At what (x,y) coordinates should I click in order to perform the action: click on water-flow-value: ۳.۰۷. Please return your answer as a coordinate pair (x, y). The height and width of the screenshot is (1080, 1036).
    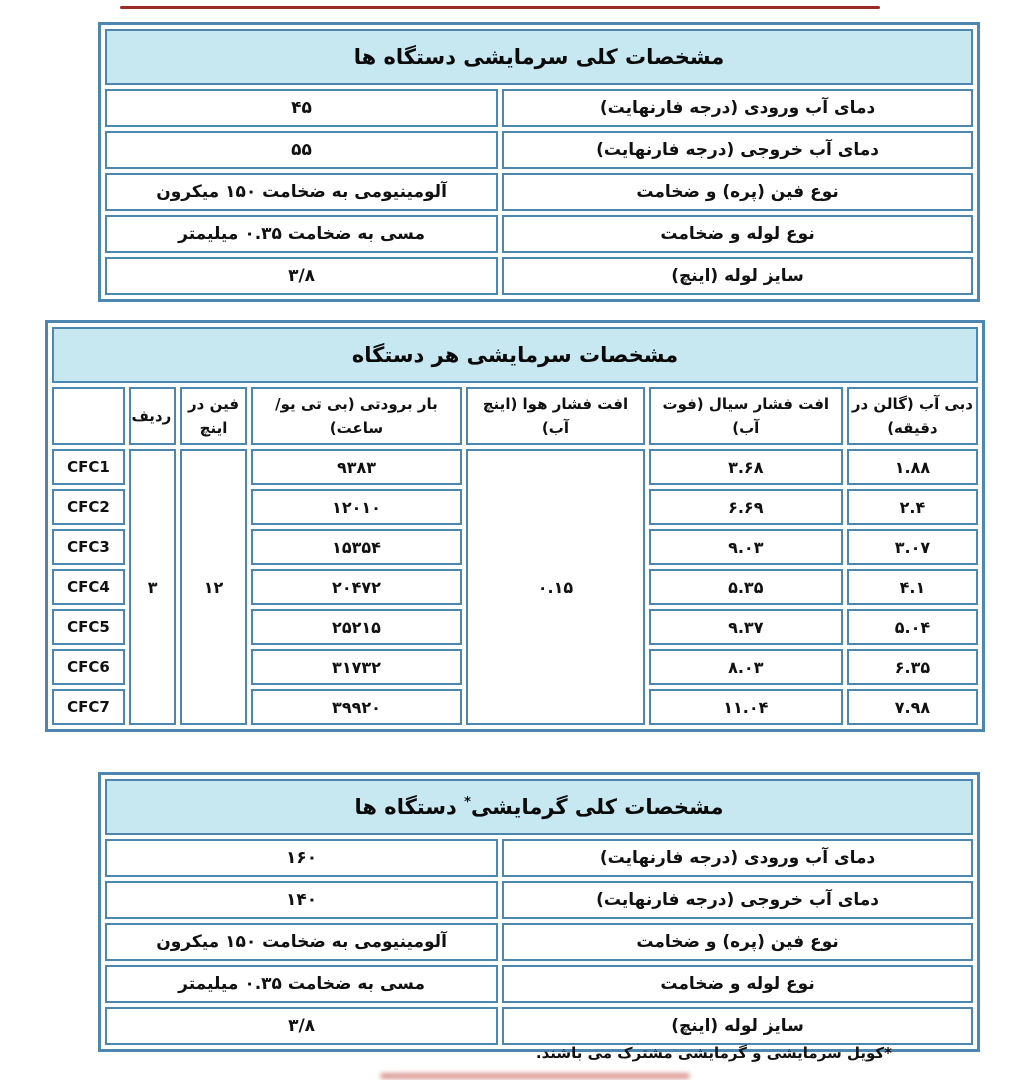
    Looking at the image, I should click on (912, 547).